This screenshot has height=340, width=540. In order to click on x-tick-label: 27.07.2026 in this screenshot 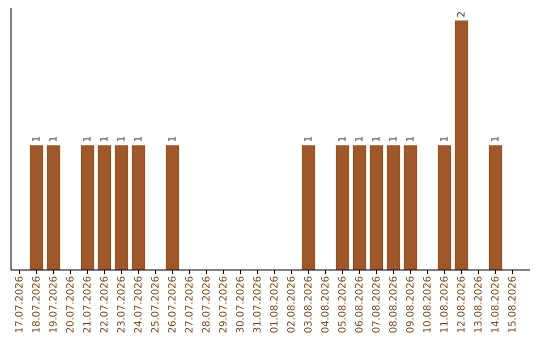, I will do `click(190, 305)`.